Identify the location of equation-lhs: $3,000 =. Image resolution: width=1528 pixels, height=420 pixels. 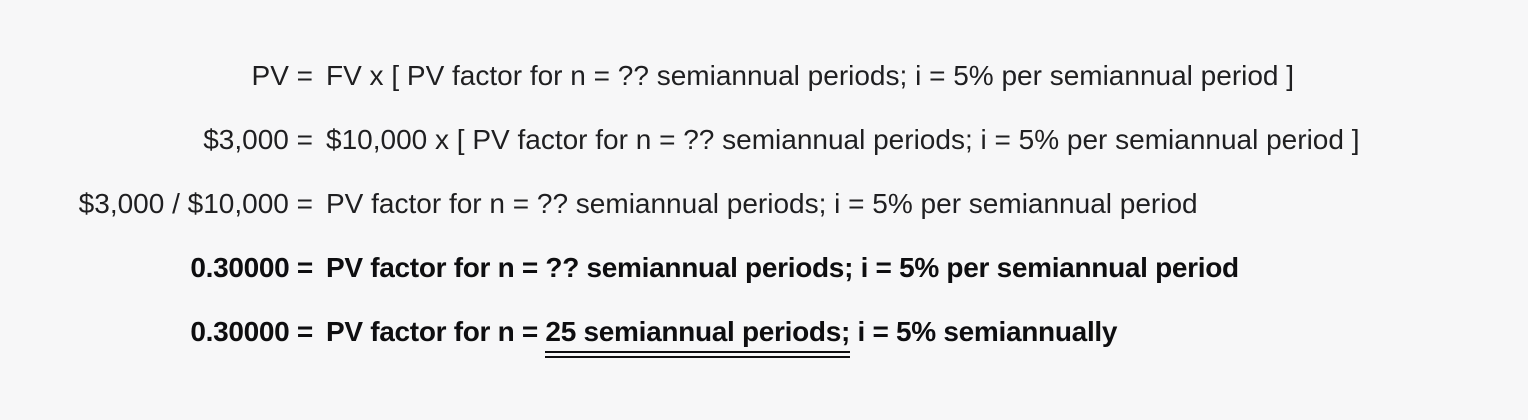
(258, 140).